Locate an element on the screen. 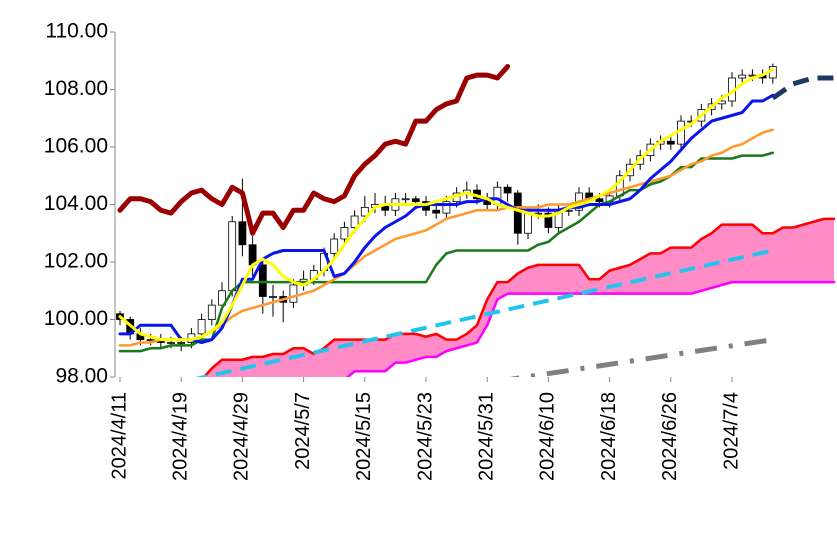 The width and height of the screenshot is (837, 537). y-tick-label: 104.00 is located at coordinates (76, 203).